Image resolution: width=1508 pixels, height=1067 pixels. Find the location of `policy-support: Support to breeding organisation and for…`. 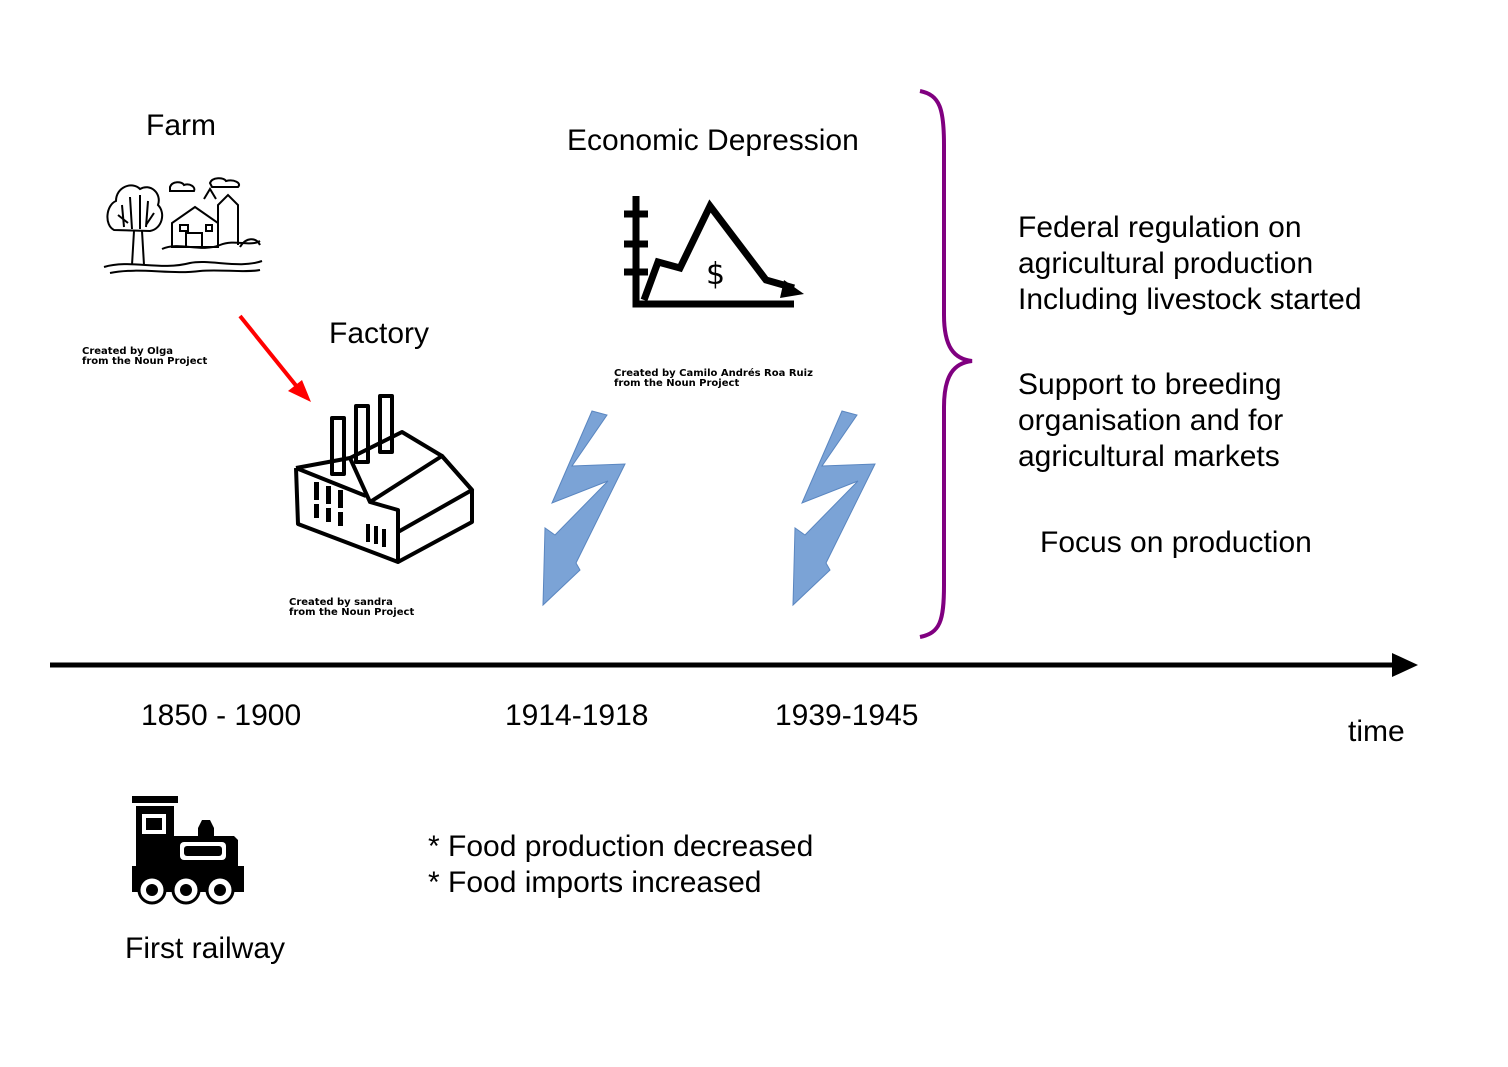

policy-support: Support to breeding organisation and for… is located at coordinates (1150, 421).